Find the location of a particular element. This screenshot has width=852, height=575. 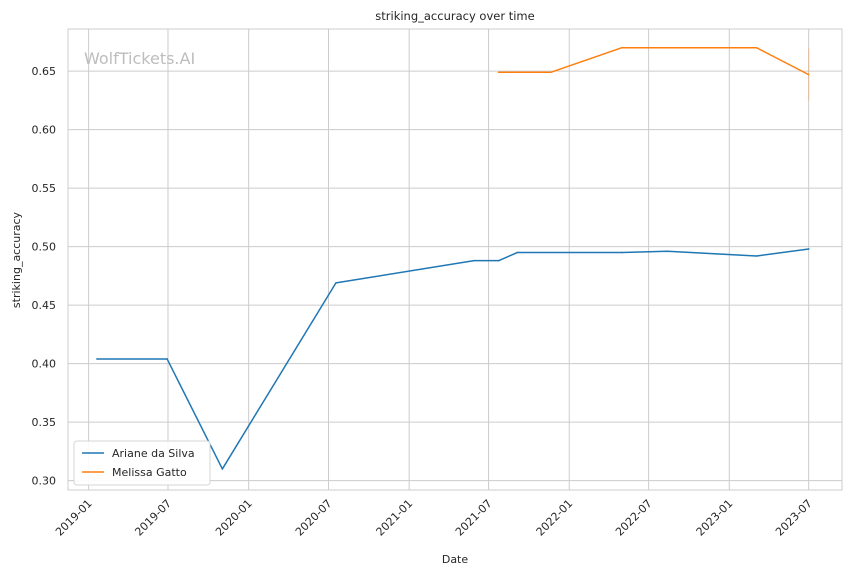

chart-title: striking_accuracy over time is located at coordinates (454, 16).